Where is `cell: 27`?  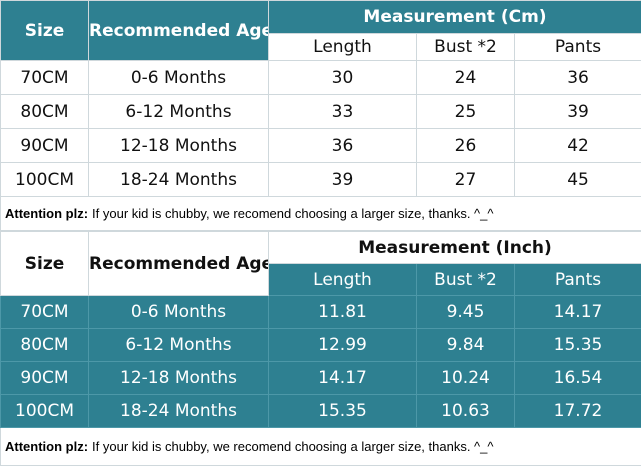 cell: 27 is located at coordinates (466, 180).